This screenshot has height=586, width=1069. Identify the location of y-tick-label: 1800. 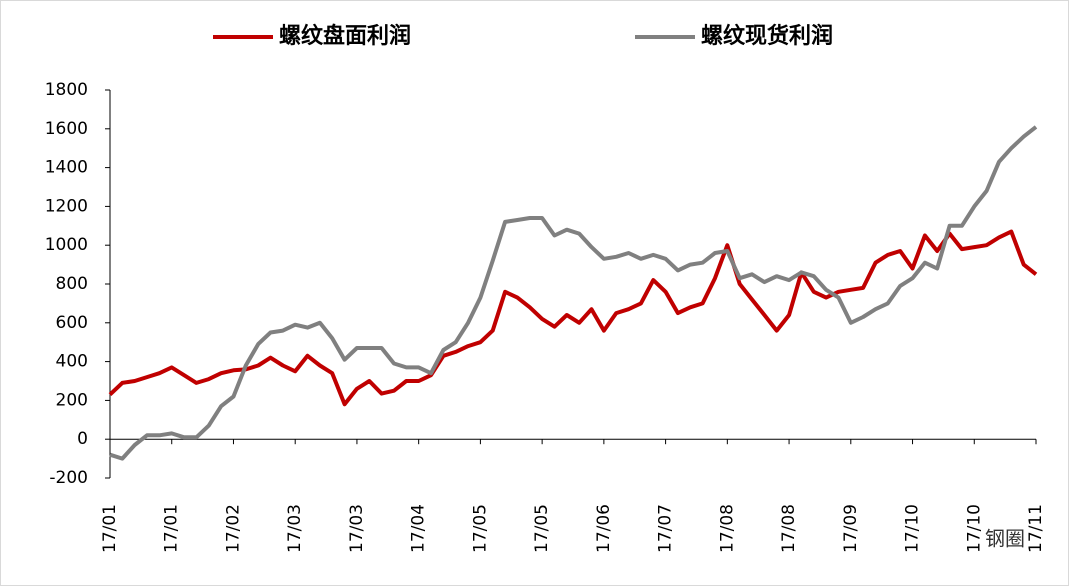
(66, 90).